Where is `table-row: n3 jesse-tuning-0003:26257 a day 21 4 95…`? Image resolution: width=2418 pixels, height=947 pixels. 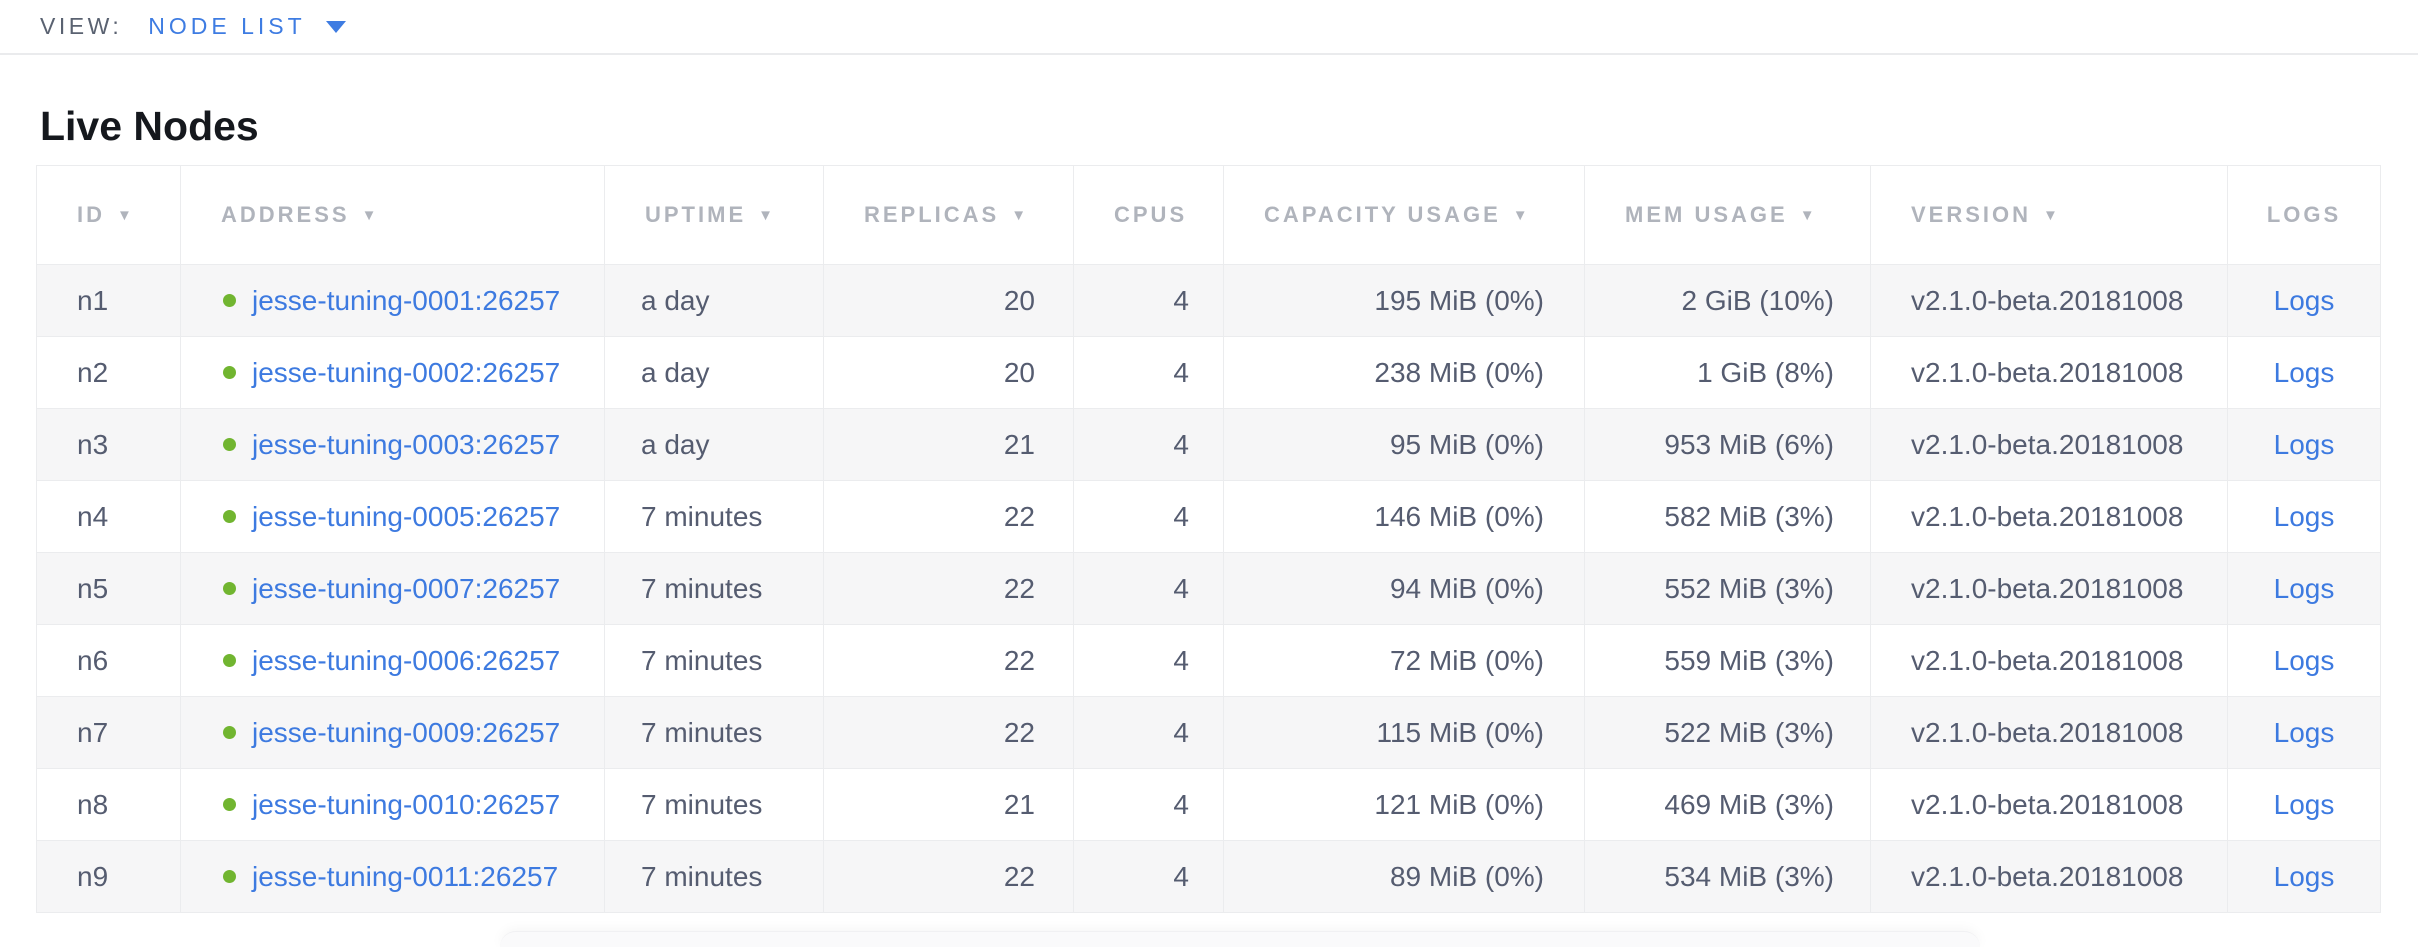
table-row: n3 jesse-tuning-0003:26257 a day 21 4 95… is located at coordinates (1208, 444).